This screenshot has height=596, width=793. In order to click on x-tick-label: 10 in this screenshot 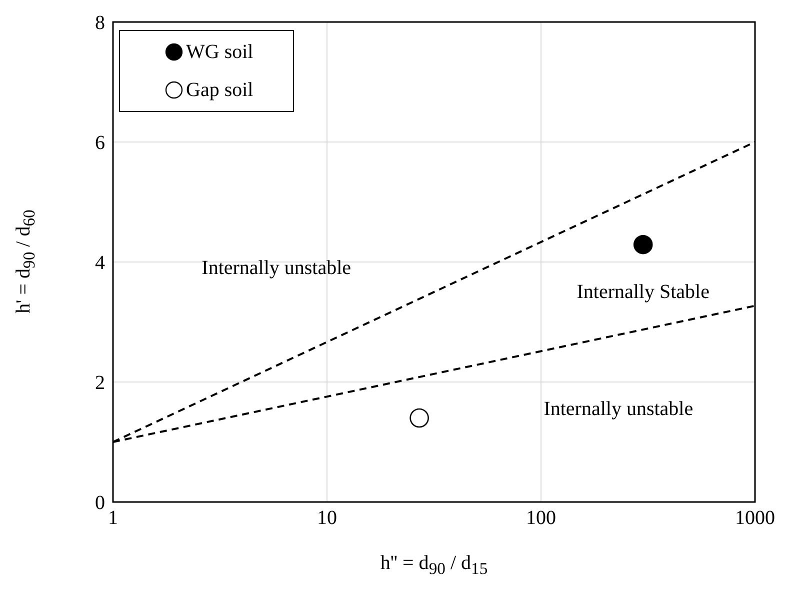, I will do `click(327, 518)`.